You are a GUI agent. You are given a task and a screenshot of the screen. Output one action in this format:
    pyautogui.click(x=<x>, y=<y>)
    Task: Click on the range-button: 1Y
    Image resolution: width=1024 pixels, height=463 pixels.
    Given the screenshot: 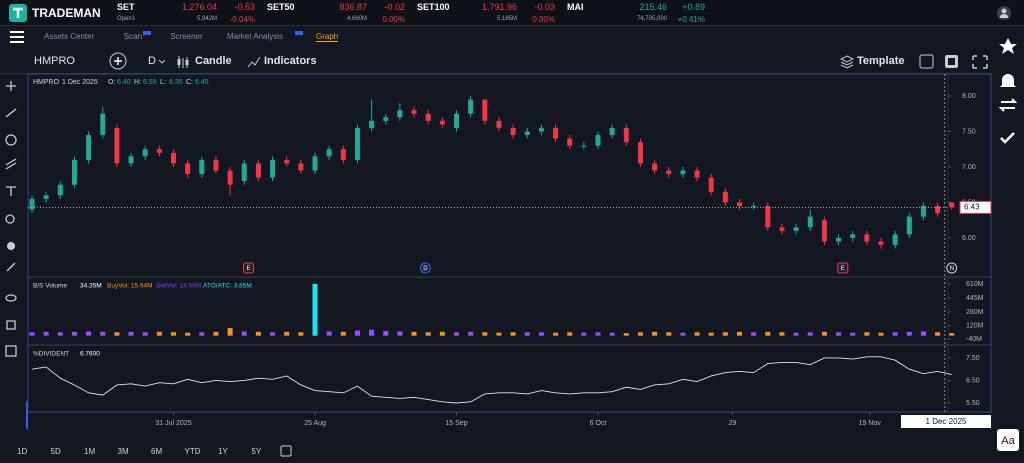 What is the action you would take?
    pyautogui.click(x=223, y=451)
    